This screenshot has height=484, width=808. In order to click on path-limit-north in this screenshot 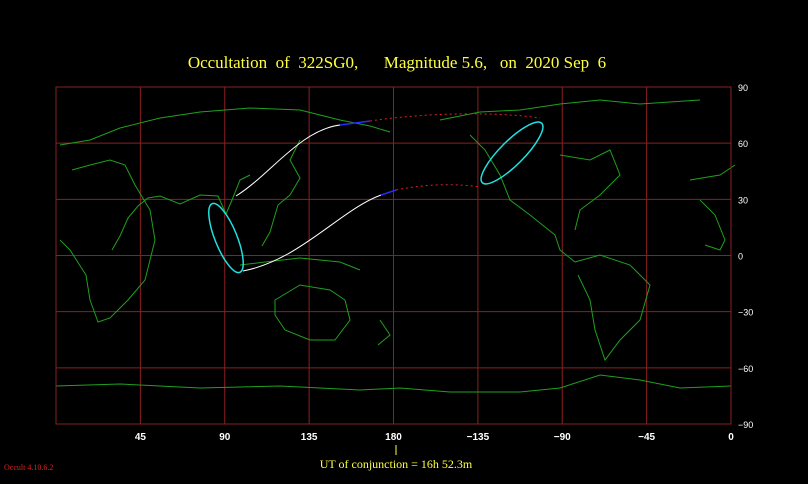, I will do `click(288, 160)`.